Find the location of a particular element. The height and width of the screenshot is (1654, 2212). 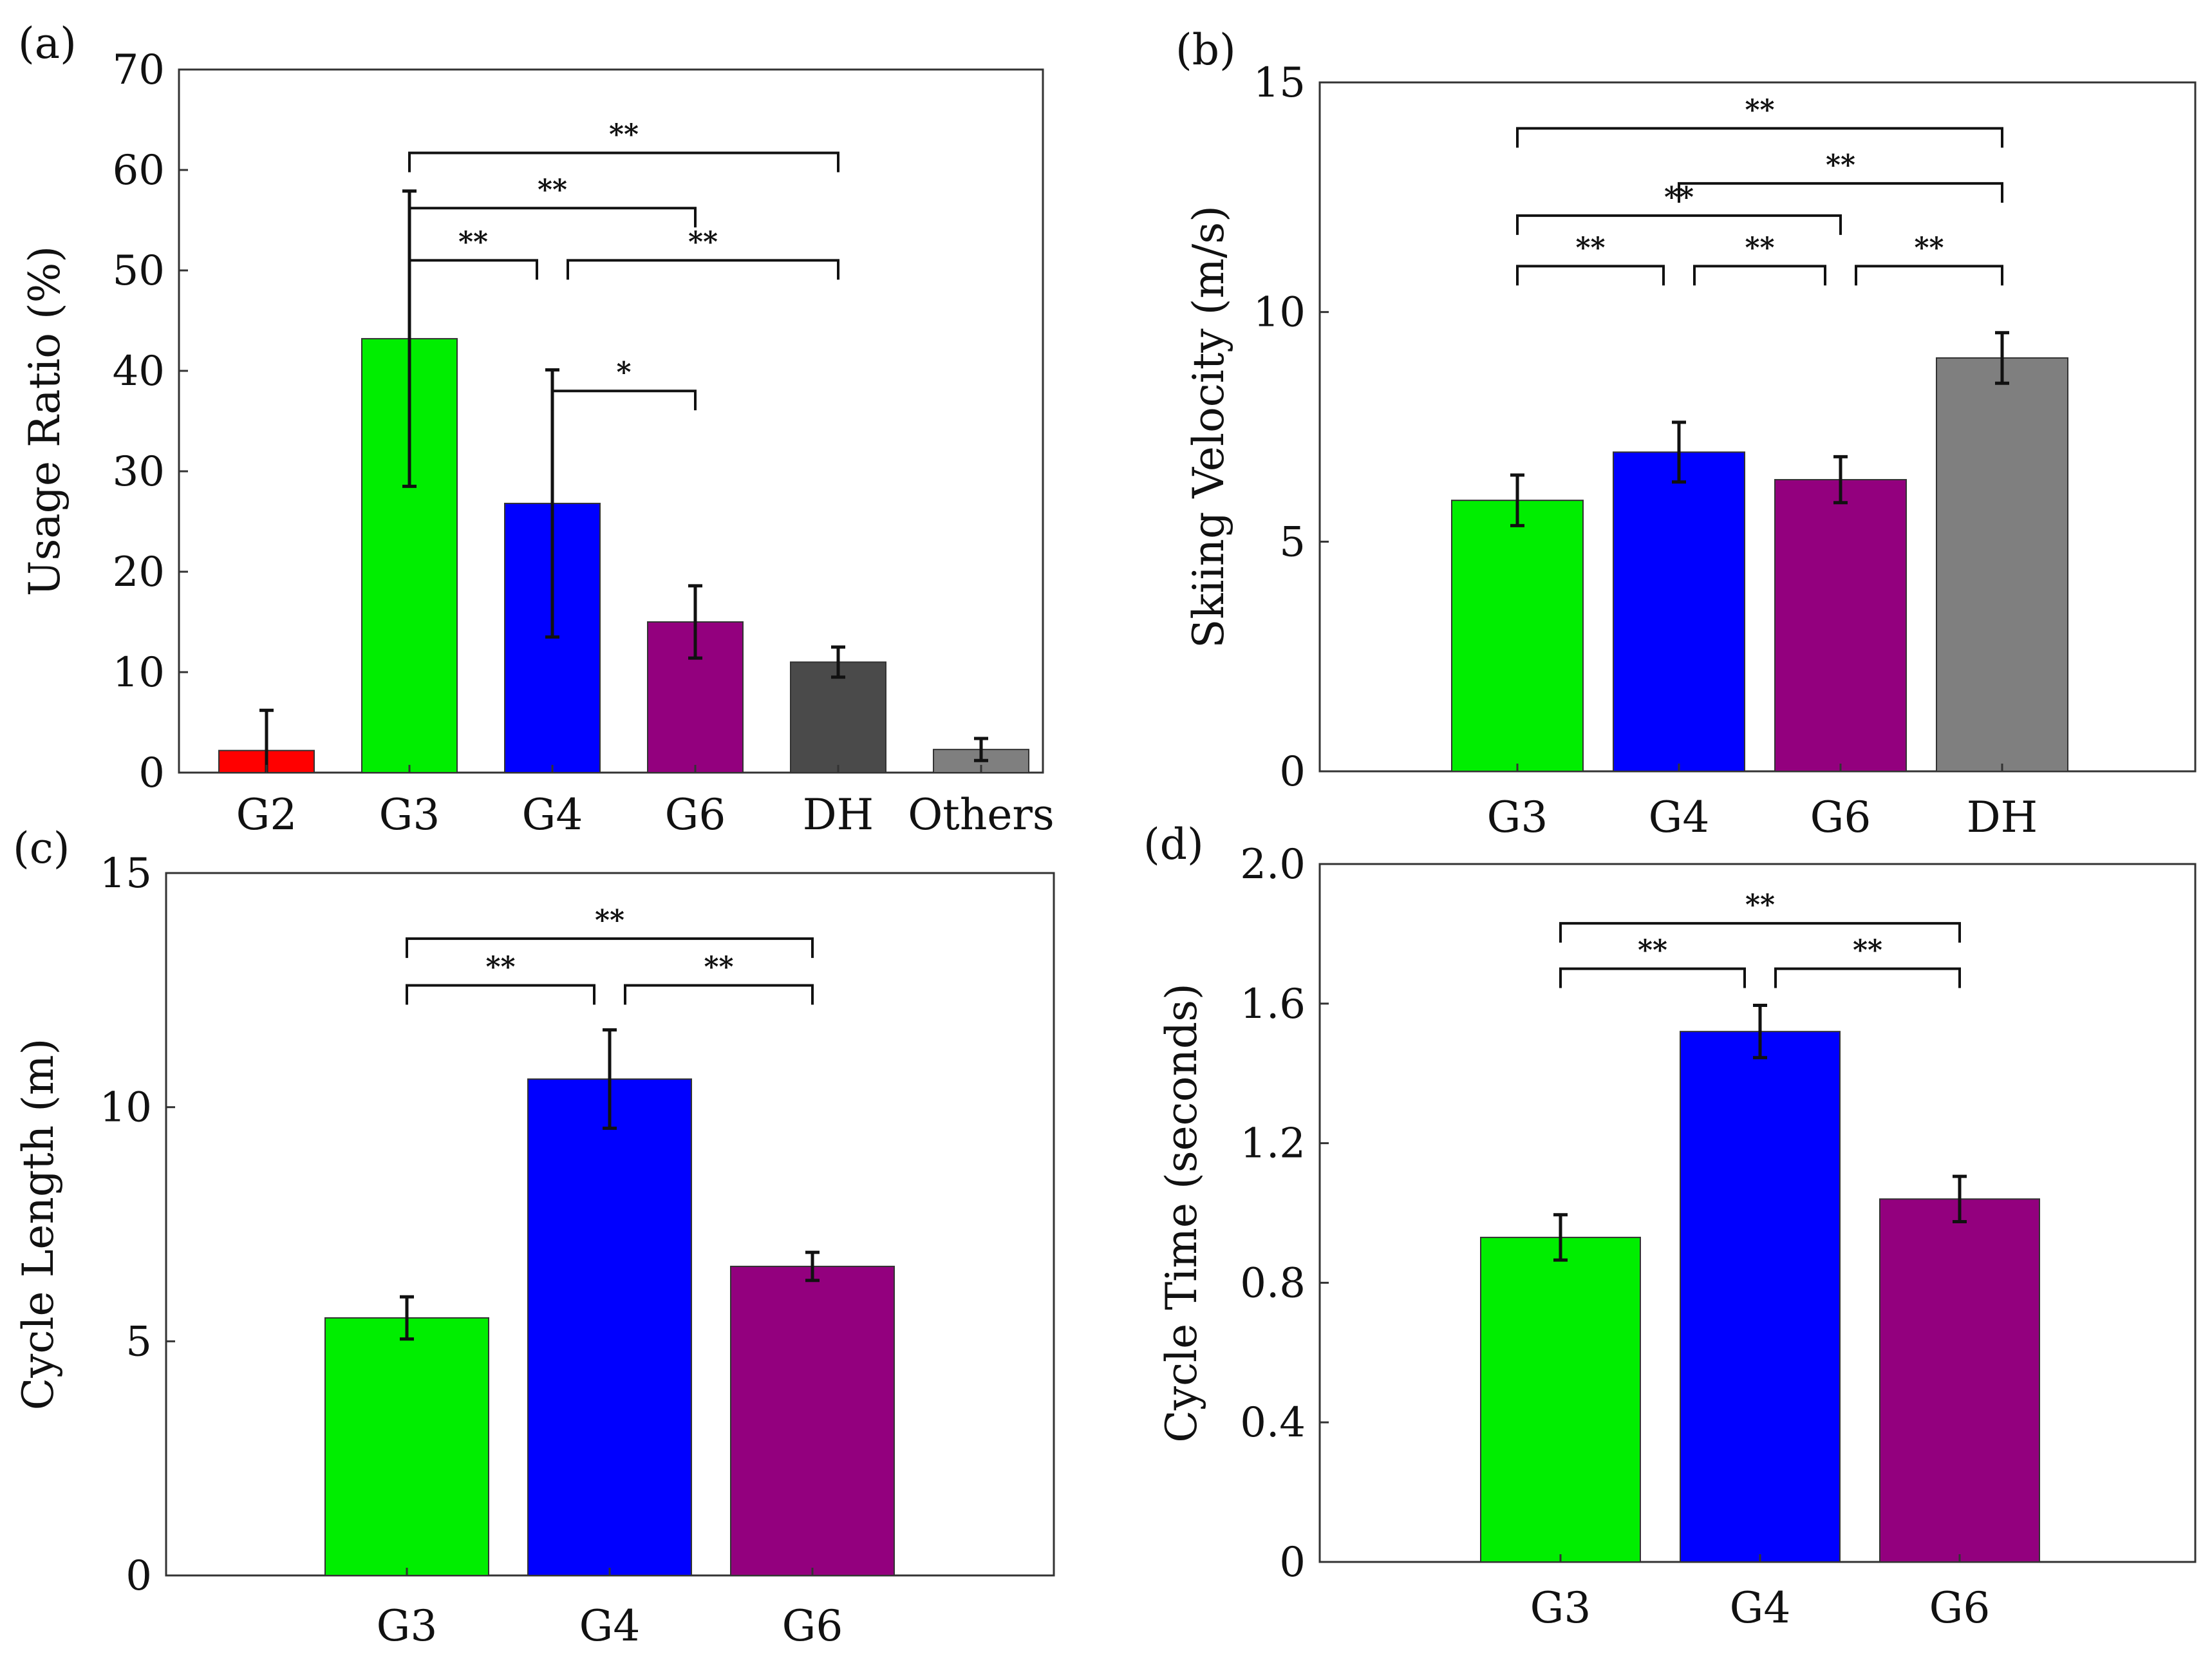

y-axis-title: Usage Ratio (%) is located at coordinates (45, 421).